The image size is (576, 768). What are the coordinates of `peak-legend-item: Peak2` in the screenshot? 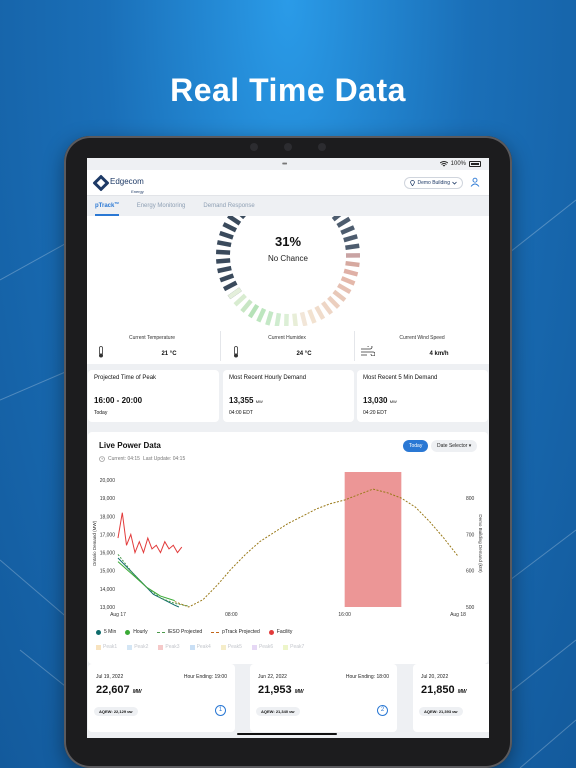 It's located at (137, 647).